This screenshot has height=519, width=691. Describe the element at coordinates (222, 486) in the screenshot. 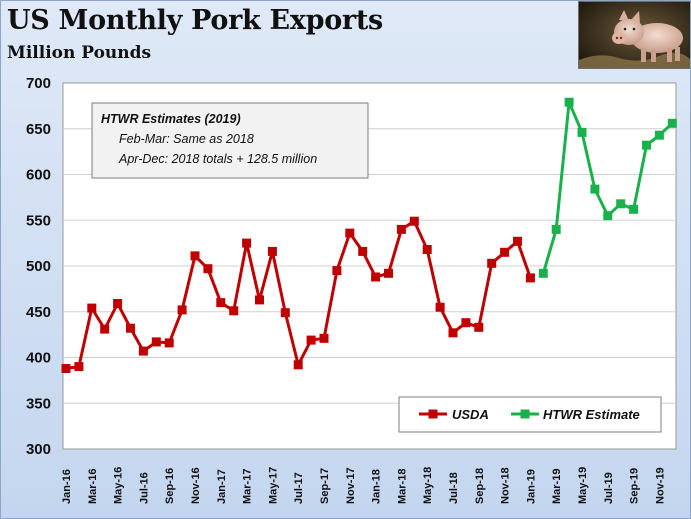

I see `x-tick-label: Jan-17` at that location.